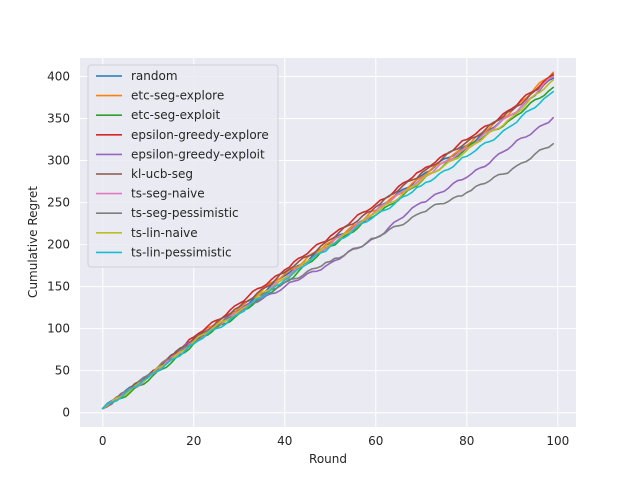 This screenshot has height=480, width=640. What do you see at coordinates (175, 115) in the screenshot?
I see `legend-label: etc-seg-exploit` at bounding box center [175, 115].